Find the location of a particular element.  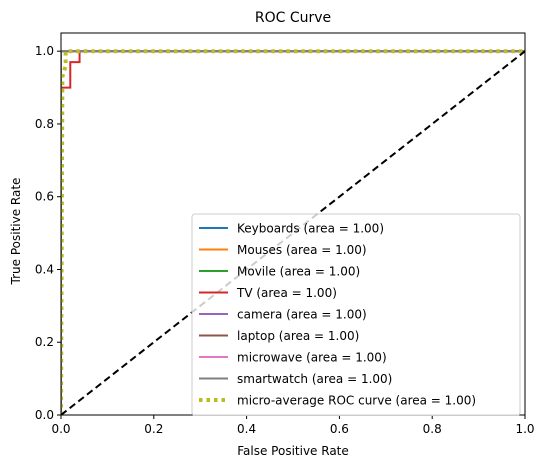

legend-label-4: camera (area = 1.00) is located at coordinates (302, 315).